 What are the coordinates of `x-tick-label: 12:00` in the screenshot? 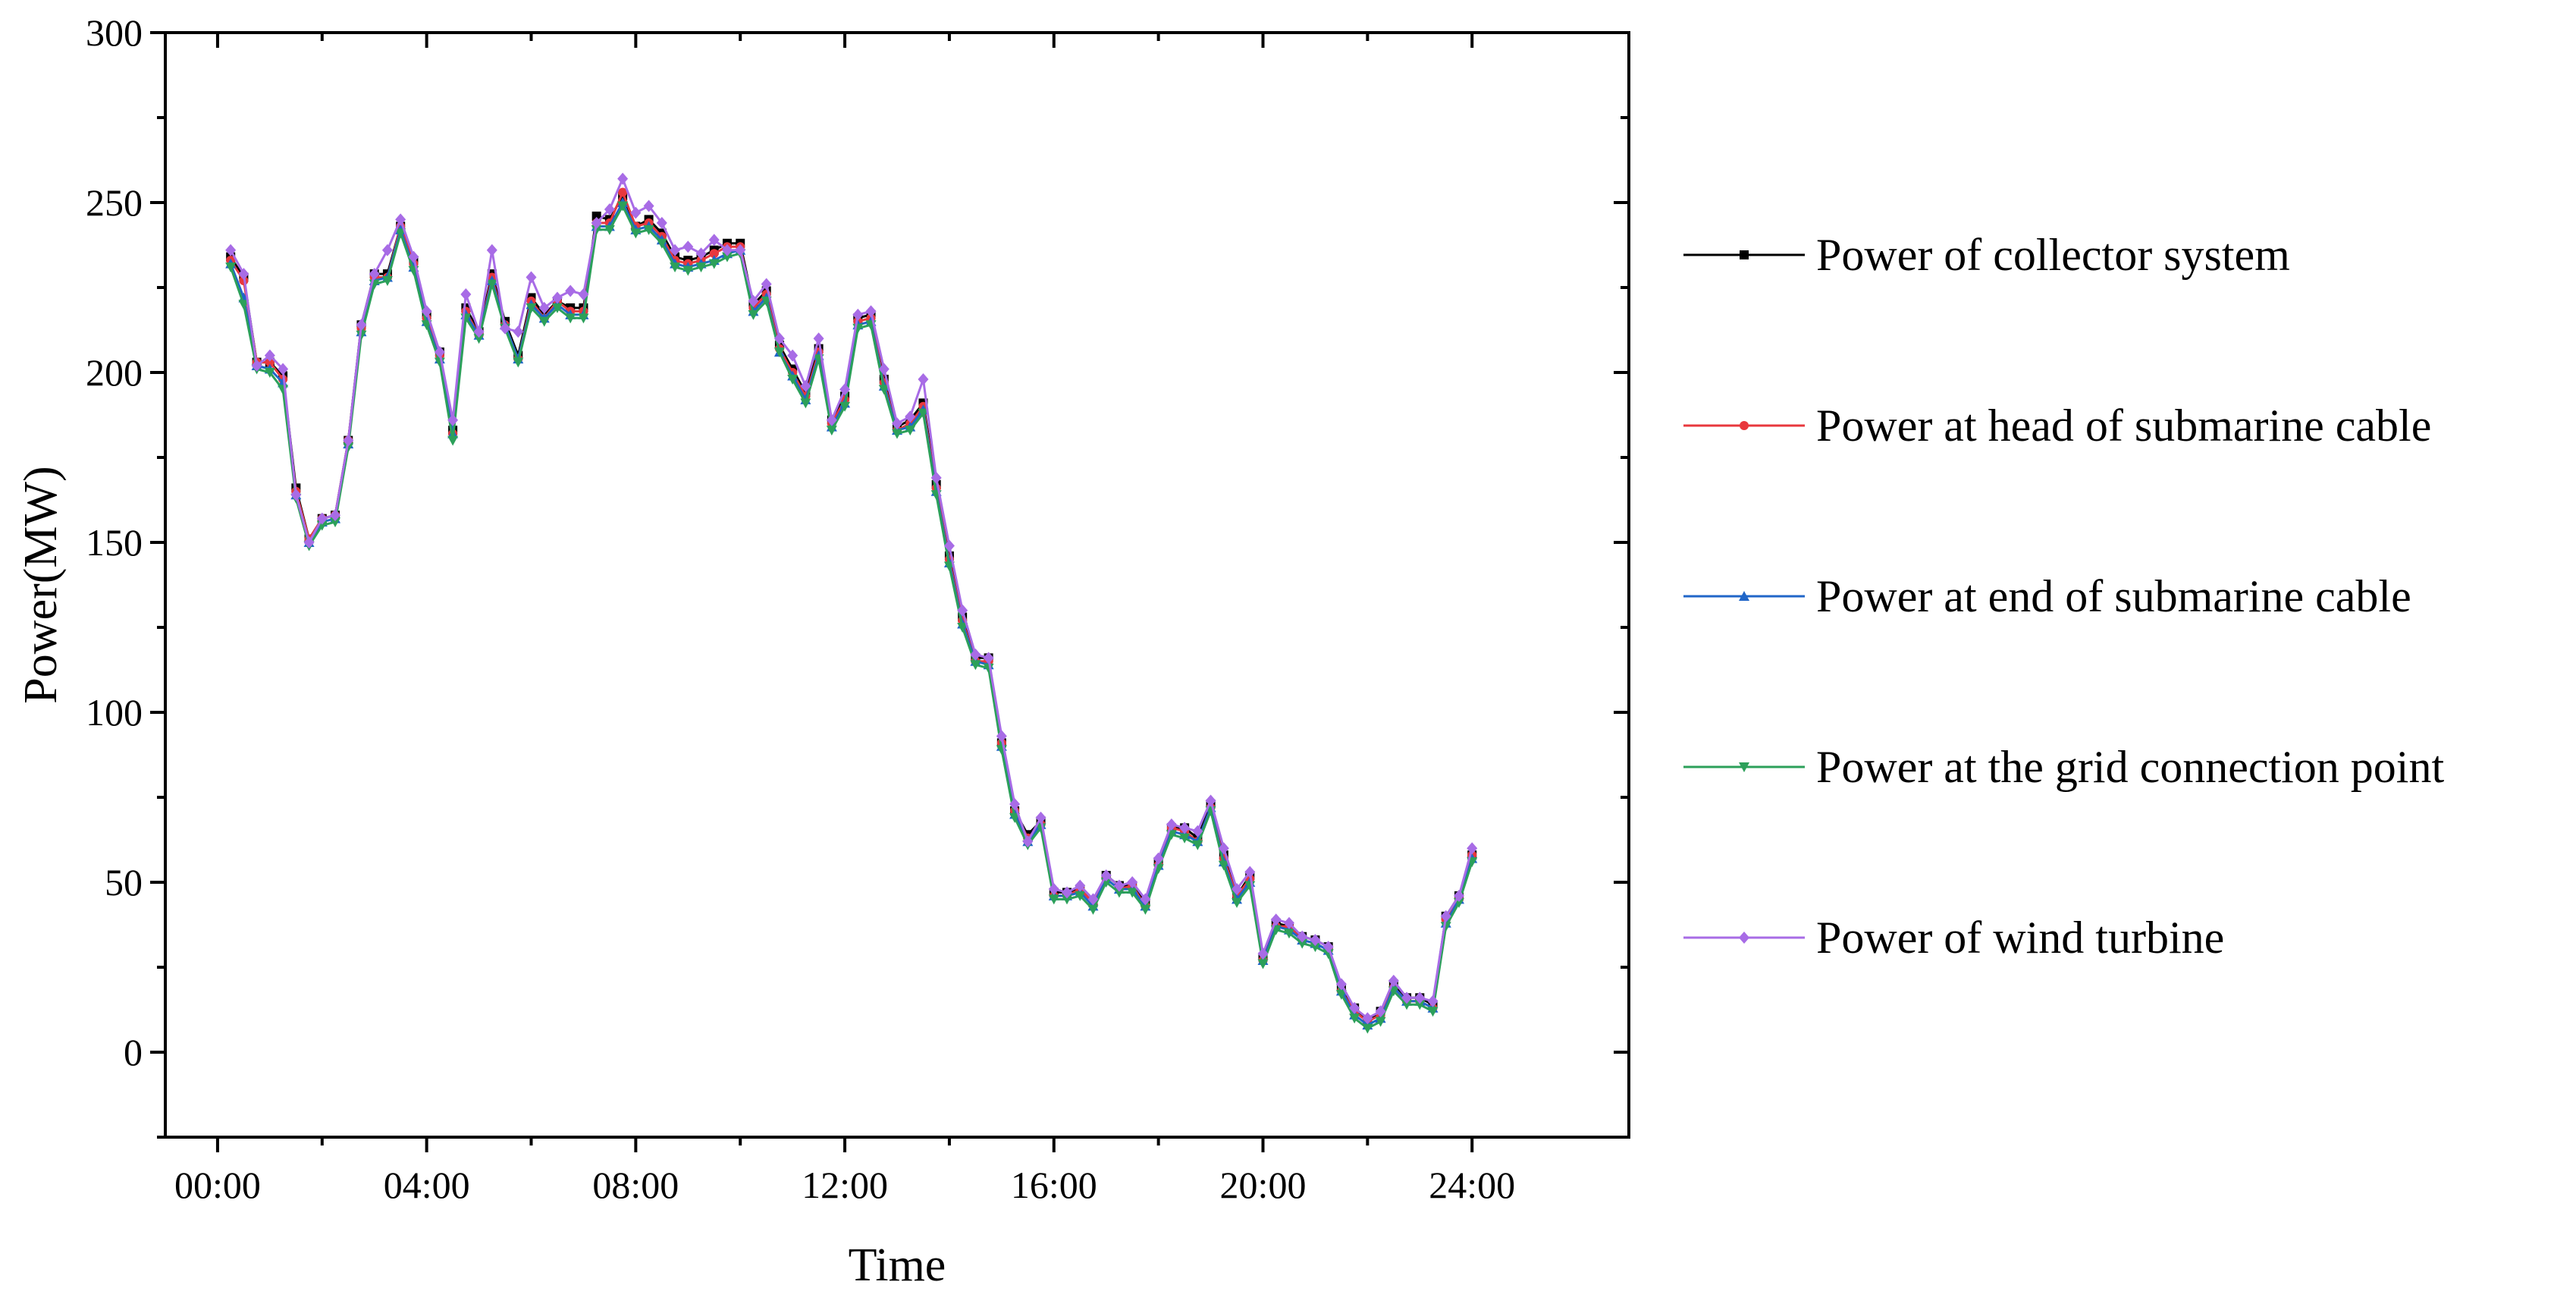 It's located at (845, 1185).